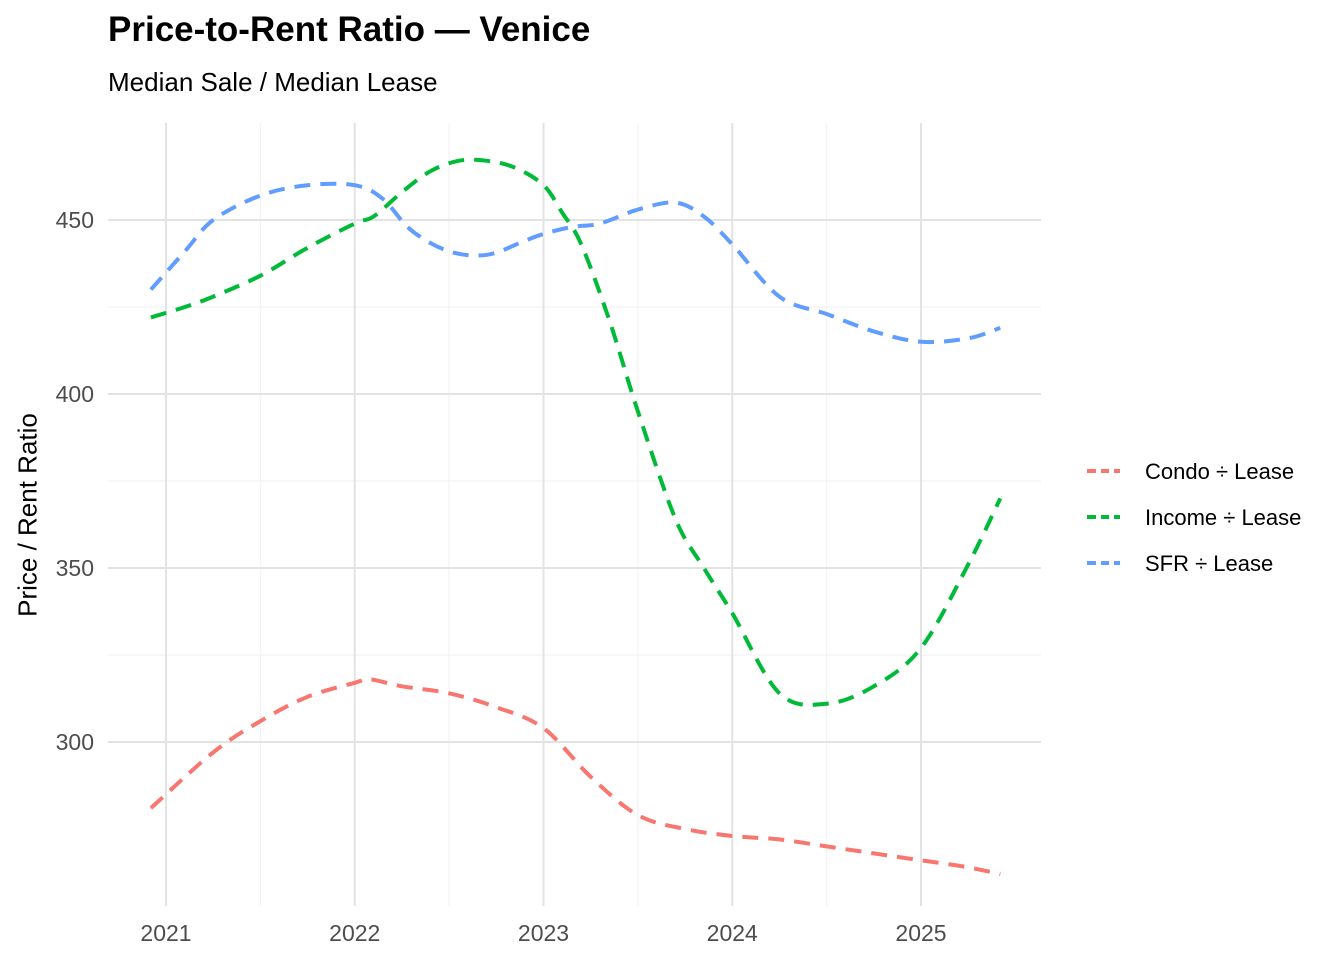 This screenshot has width=1344, height=960. I want to click on y-tick-label: 450, so click(75, 220).